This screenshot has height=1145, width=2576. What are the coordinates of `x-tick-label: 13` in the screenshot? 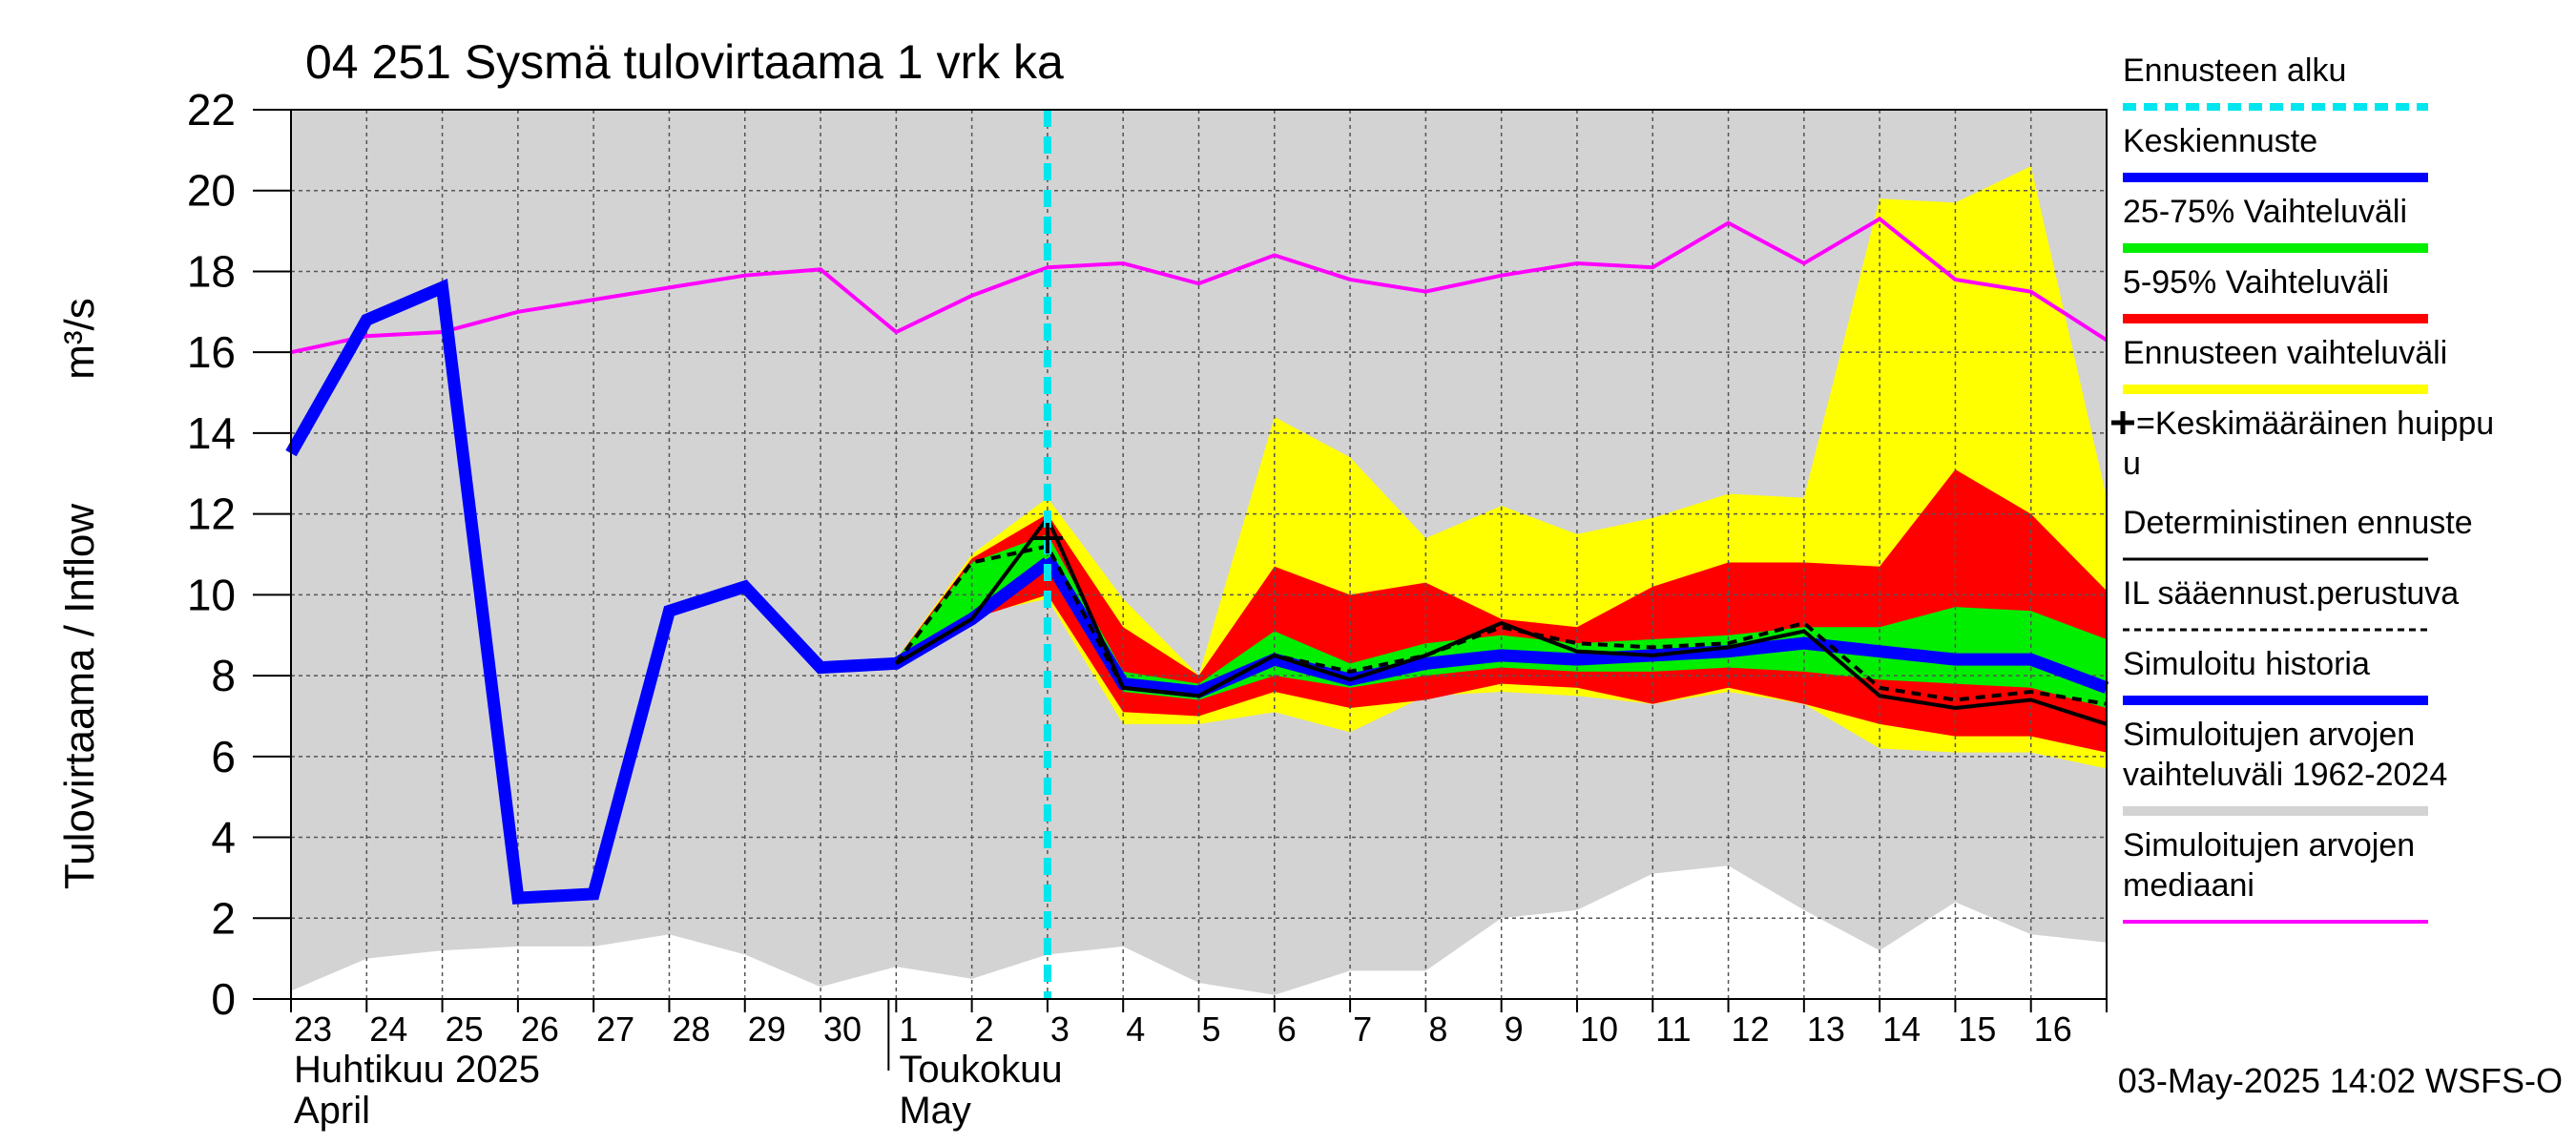 It's located at (1826, 1029).